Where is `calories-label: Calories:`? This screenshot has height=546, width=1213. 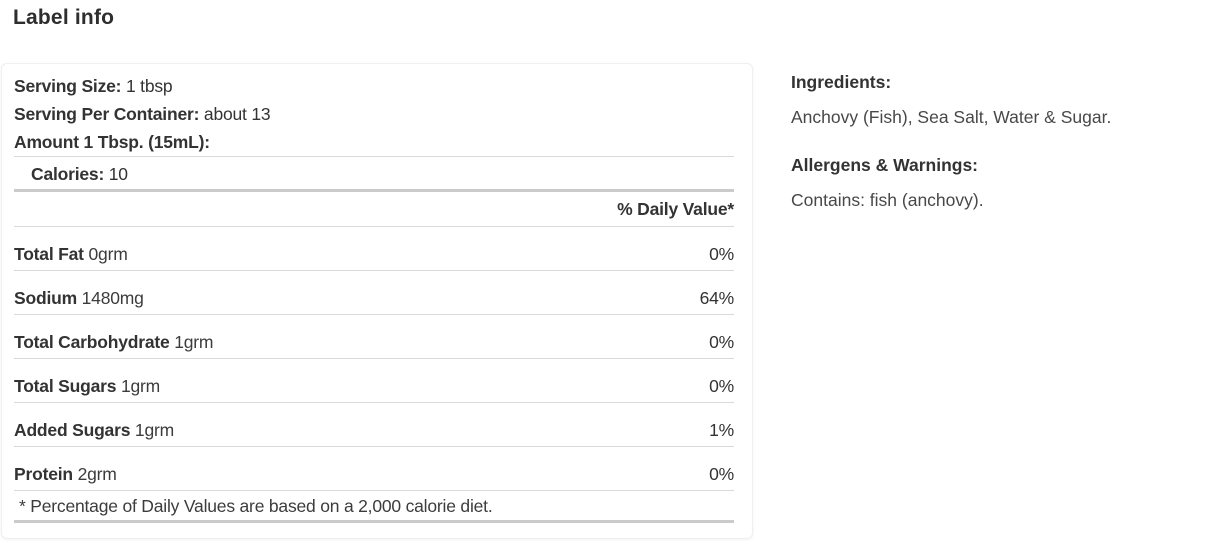 calories-label: Calories: is located at coordinates (68, 174).